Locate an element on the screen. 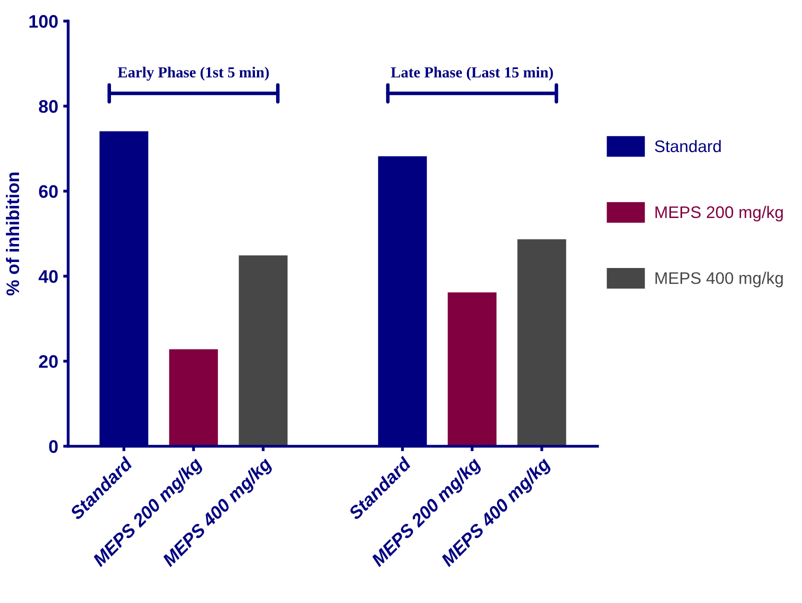 The width and height of the screenshot is (802, 603). legend-label: Standard is located at coordinates (687, 146).